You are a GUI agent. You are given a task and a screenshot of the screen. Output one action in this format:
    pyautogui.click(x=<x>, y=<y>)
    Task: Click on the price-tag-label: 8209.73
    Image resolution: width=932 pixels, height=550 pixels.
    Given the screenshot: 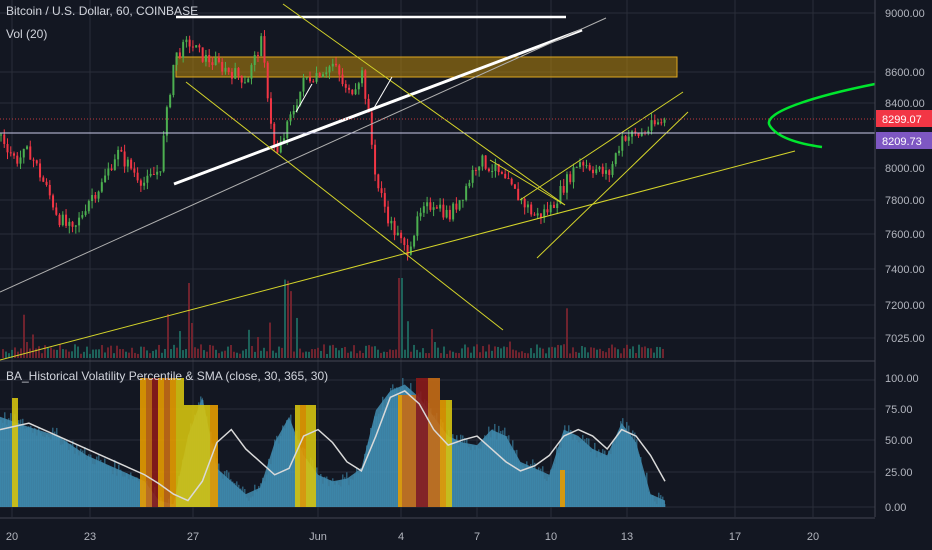 What is the action you would take?
    pyautogui.click(x=902, y=142)
    